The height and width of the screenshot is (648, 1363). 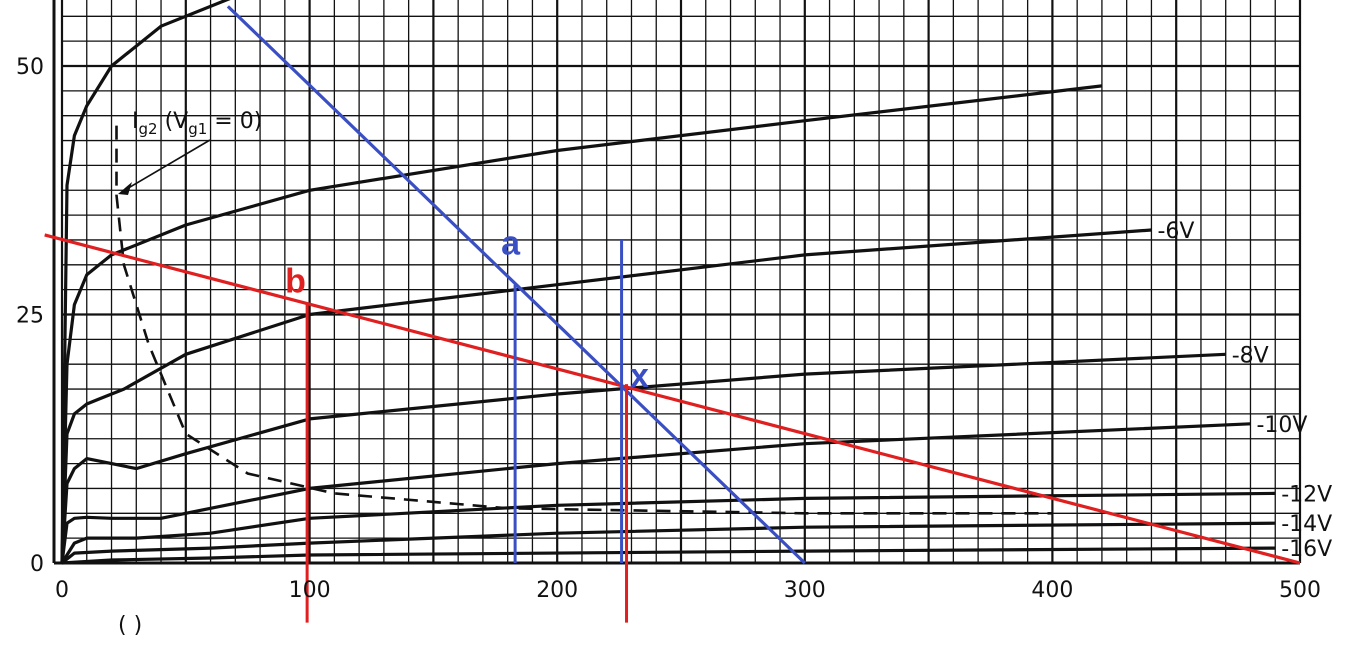 What do you see at coordinates (37, 564) in the screenshot?
I see `y-tick-label: 0` at bounding box center [37, 564].